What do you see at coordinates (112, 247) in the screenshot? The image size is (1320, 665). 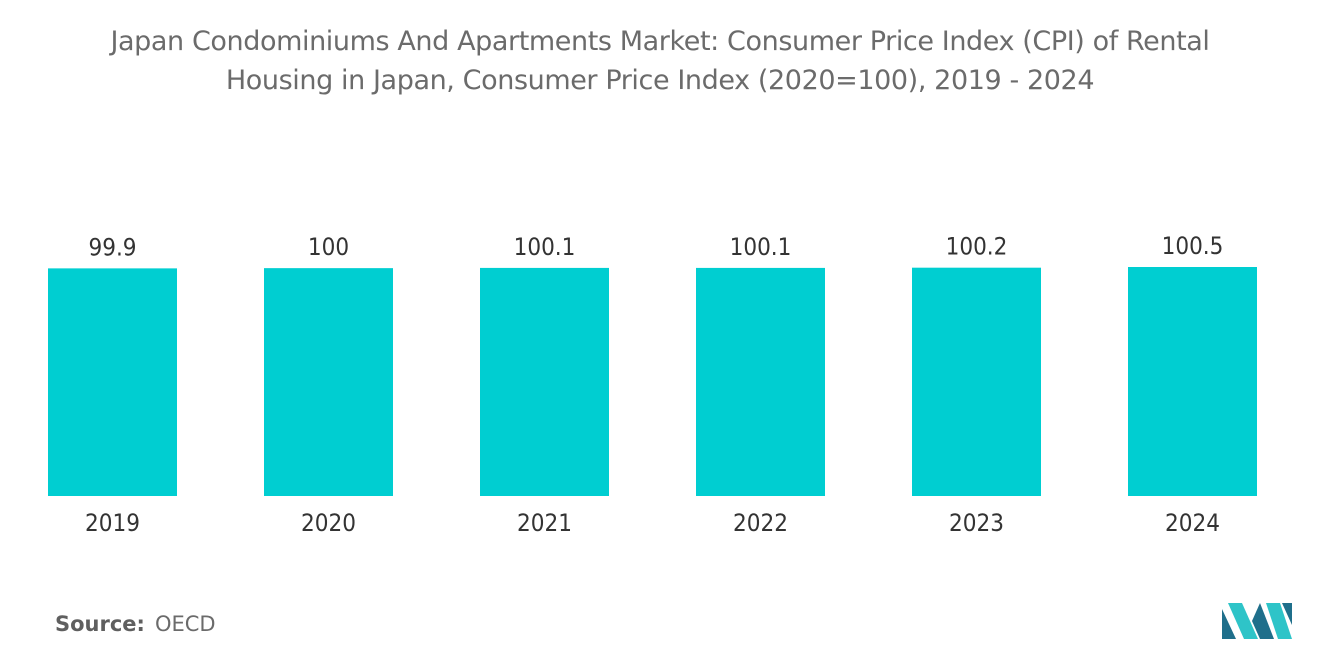 I see `data-label-2019: 99.9` at bounding box center [112, 247].